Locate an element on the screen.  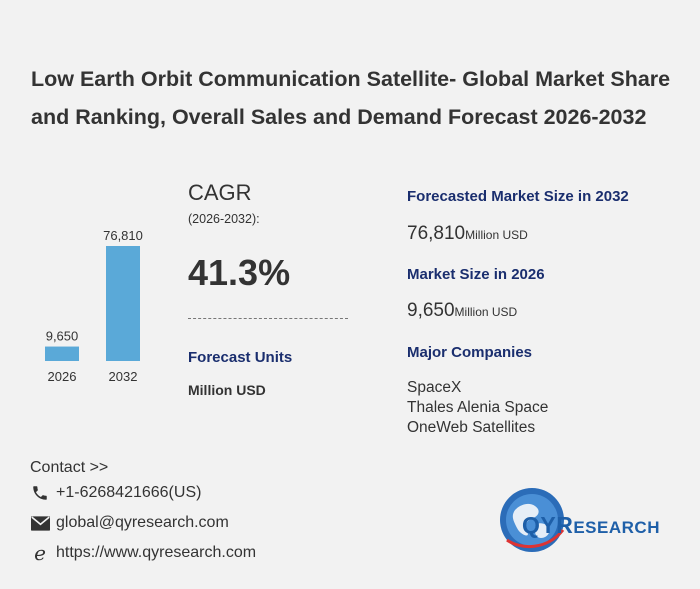
forecast-units-value: Million USD is located at coordinates (227, 390).